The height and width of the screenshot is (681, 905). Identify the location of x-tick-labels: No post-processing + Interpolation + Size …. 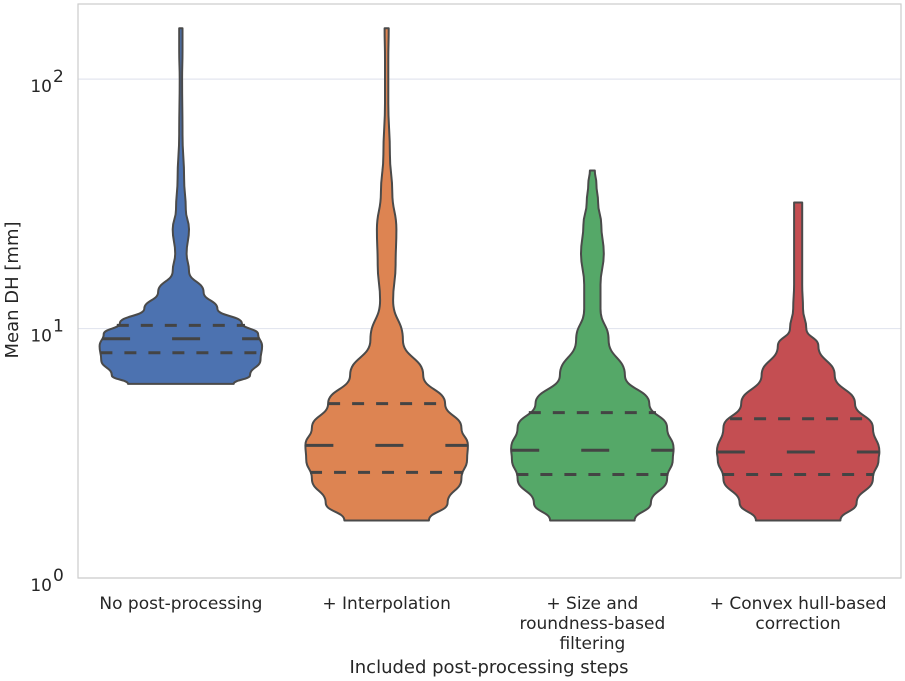
(492, 624).